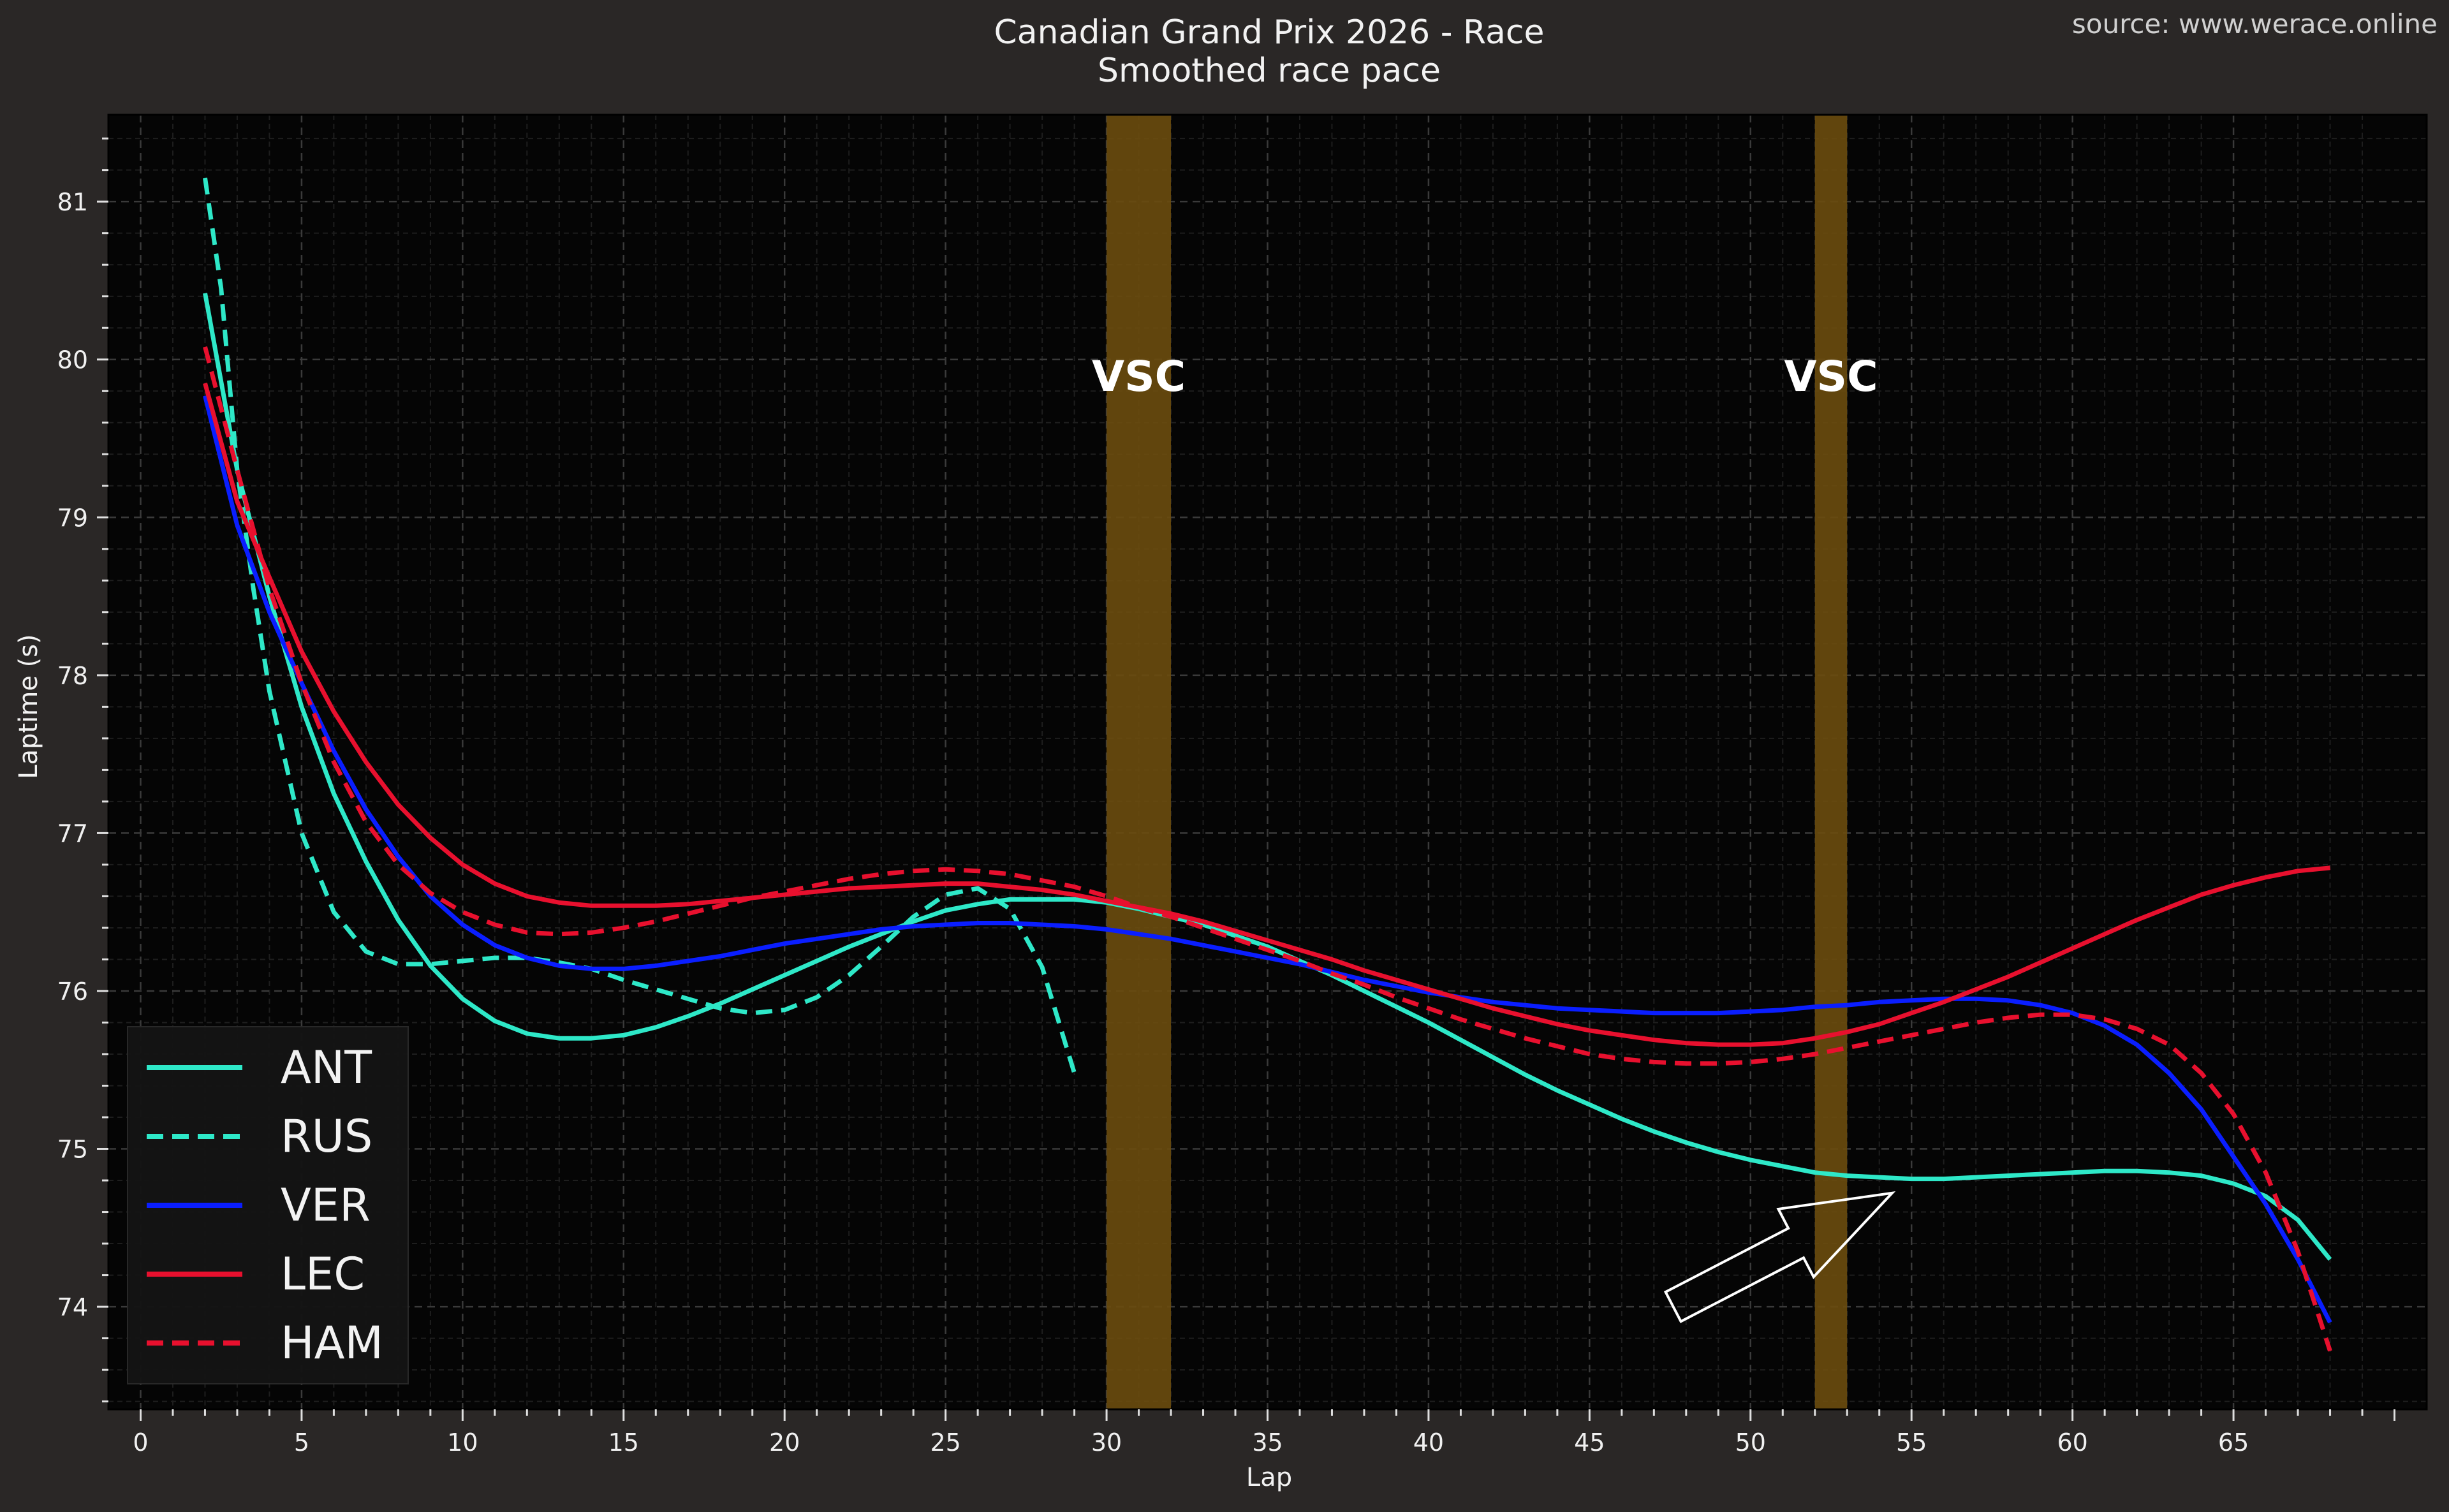 Image resolution: width=2449 pixels, height=1512 pixels. What do you see at coordinates (73, 1307) in the screenshot?
I see `y-tick-label: 74` at bounding box center [73, 1307].